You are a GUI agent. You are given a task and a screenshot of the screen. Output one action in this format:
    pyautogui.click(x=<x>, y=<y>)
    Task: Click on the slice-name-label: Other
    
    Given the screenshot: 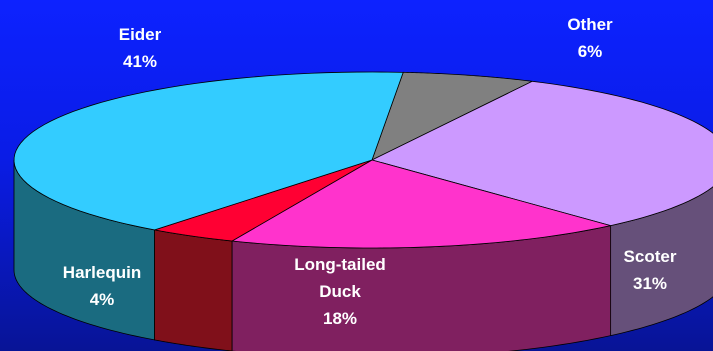 What is the action you would take?
    pyautogui.click(x=590, y=24)
    